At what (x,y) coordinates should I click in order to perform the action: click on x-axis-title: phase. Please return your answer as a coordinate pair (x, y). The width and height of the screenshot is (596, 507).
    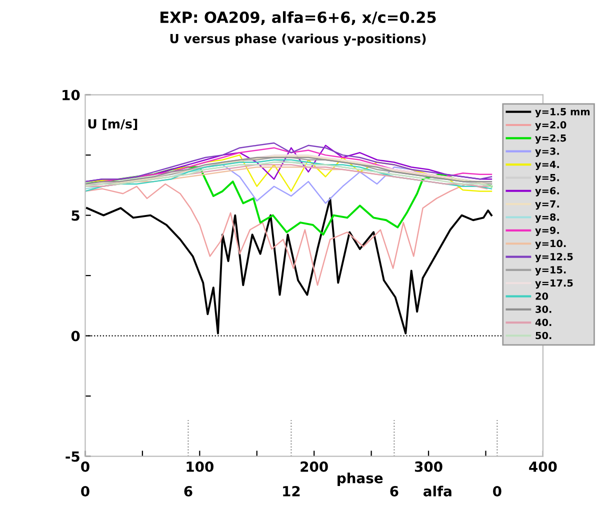
    Looking at the image, I should click on (360, 479).